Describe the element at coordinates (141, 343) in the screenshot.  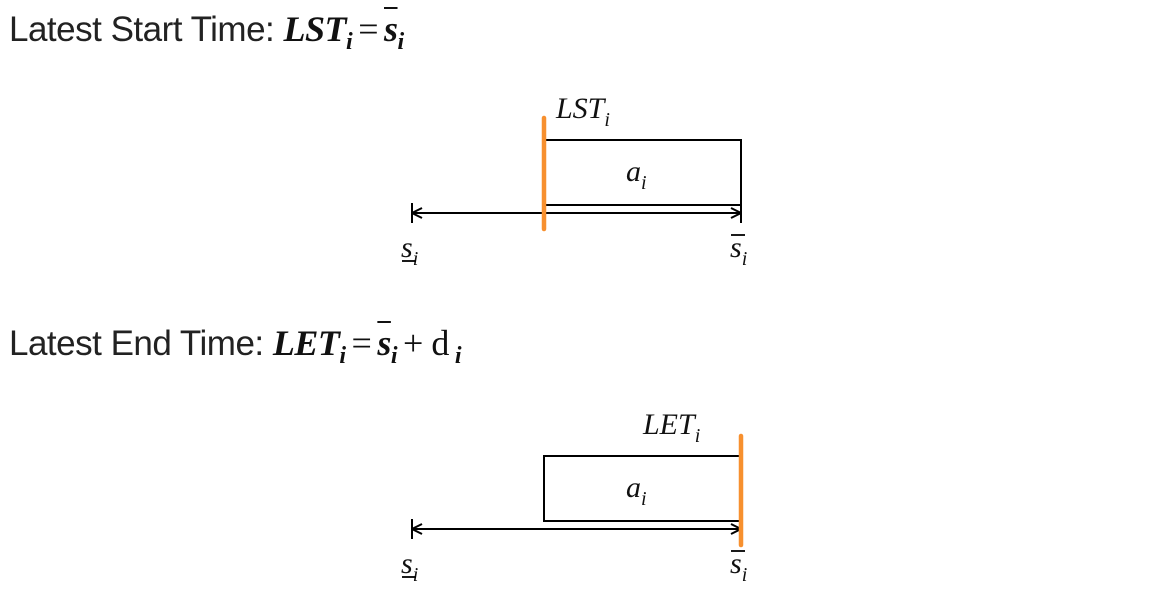
I see `heading-label: Latest End Time:` at that location.